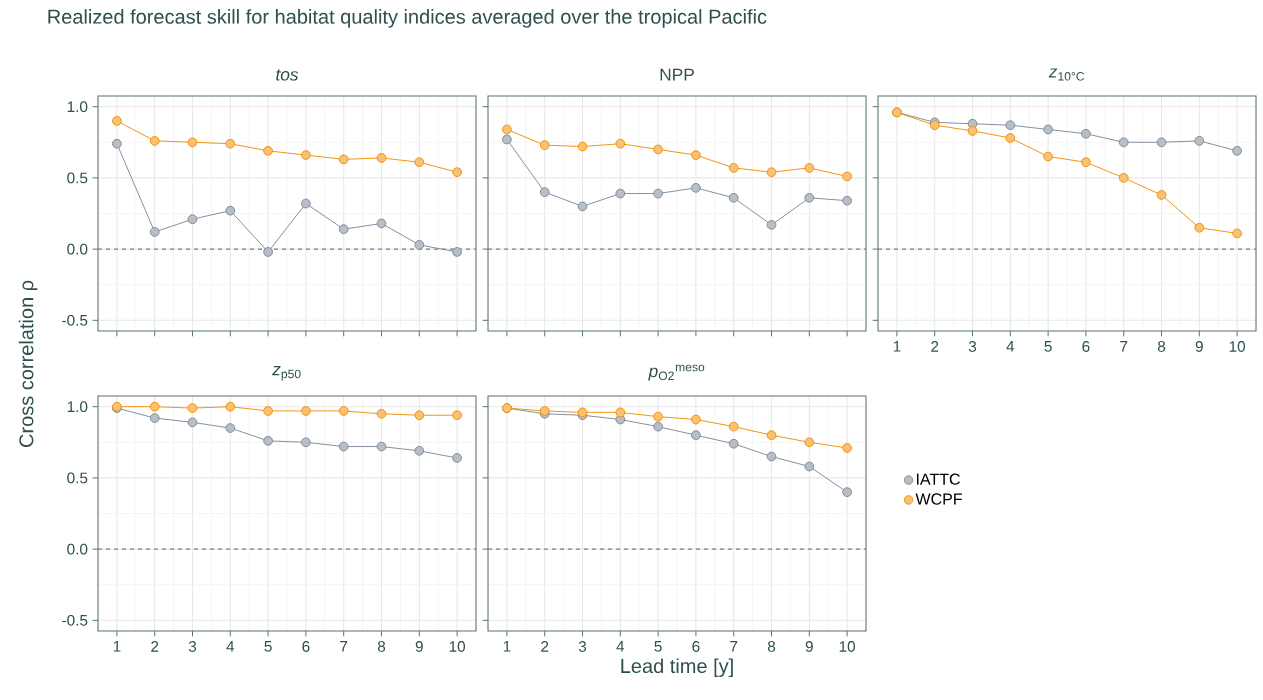 The image size is (1263, 700). What do you see at coordinates (677, 668) in the screenshot?
I see `x-axis-title: Lead time [y]` at bounding box center [677, 668].